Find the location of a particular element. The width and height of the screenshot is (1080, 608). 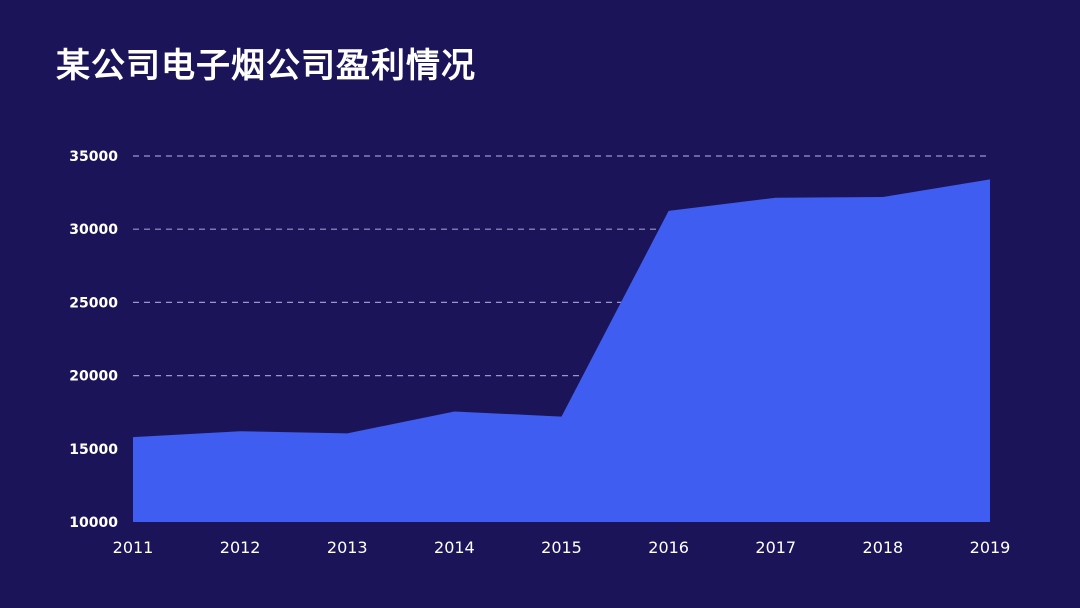

x-tick-label: 2012 is located at coordinates (240, 547).